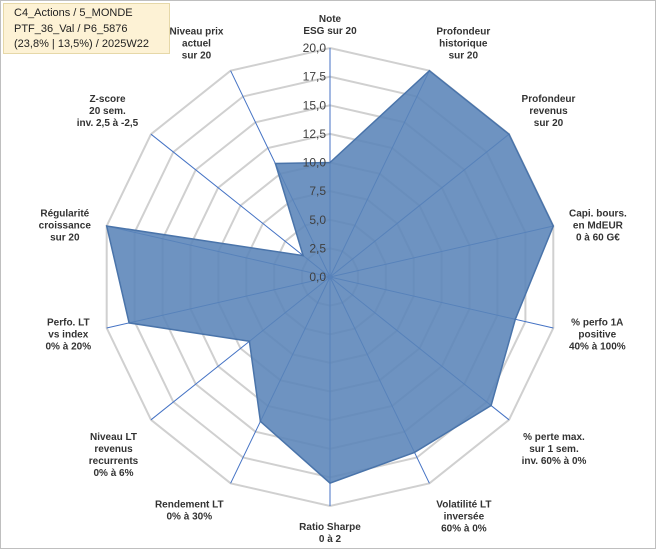 Image resolution: width=656 pixels, height=549 pixels. Describe the element at coordinates (315, 134) in the screenshot. I see `tick-label: 12,5` at that location.